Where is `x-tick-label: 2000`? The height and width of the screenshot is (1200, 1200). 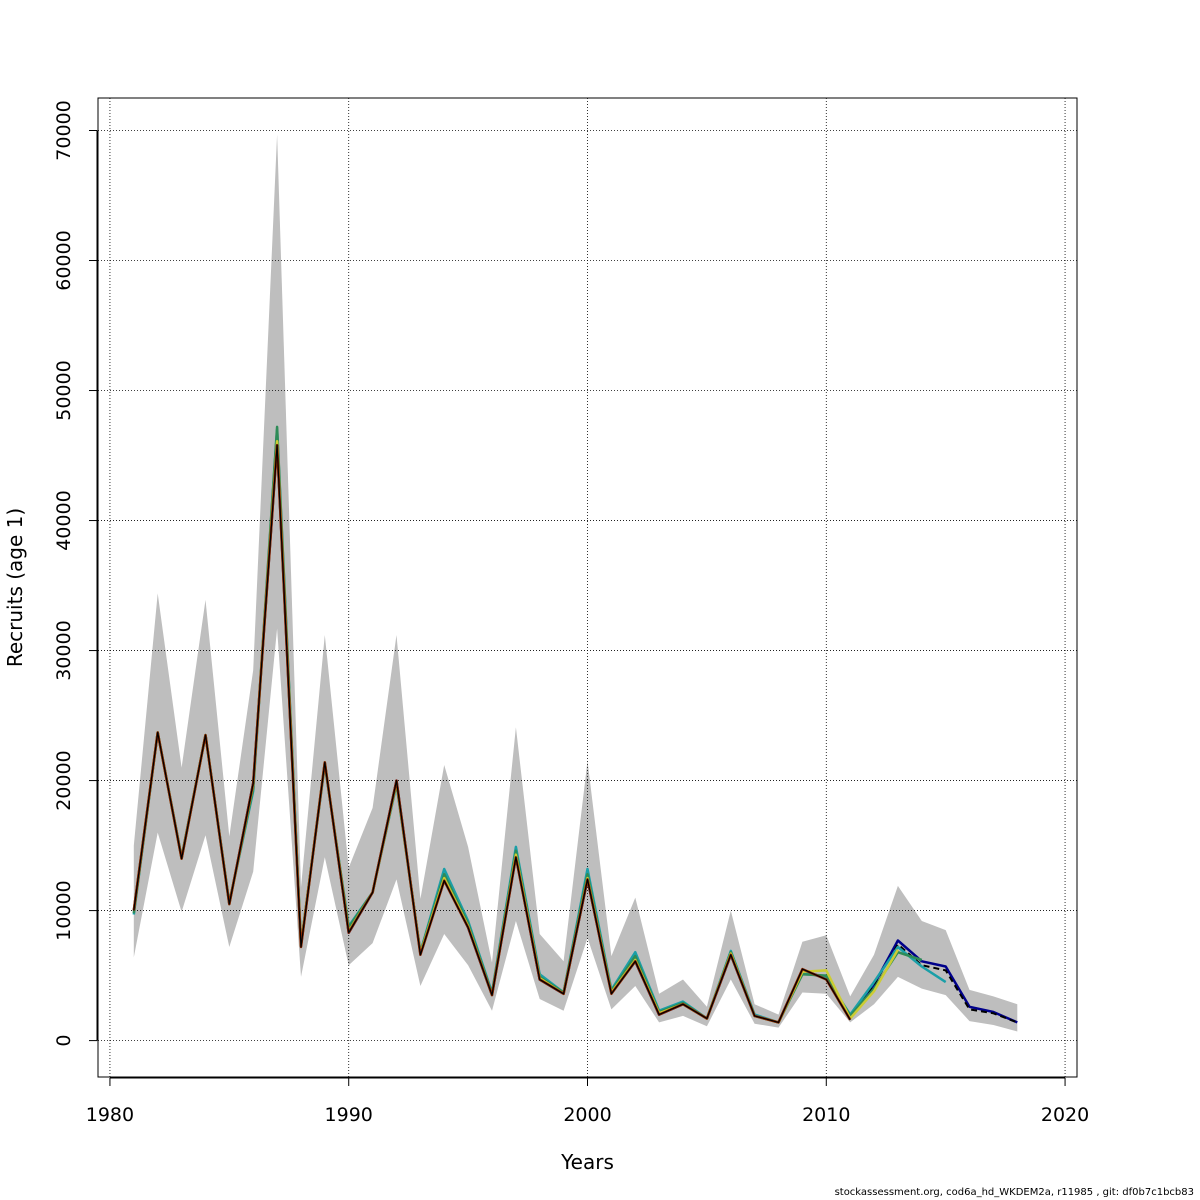
x-tick-label: 2000 is located at coordinates (587, 1115).